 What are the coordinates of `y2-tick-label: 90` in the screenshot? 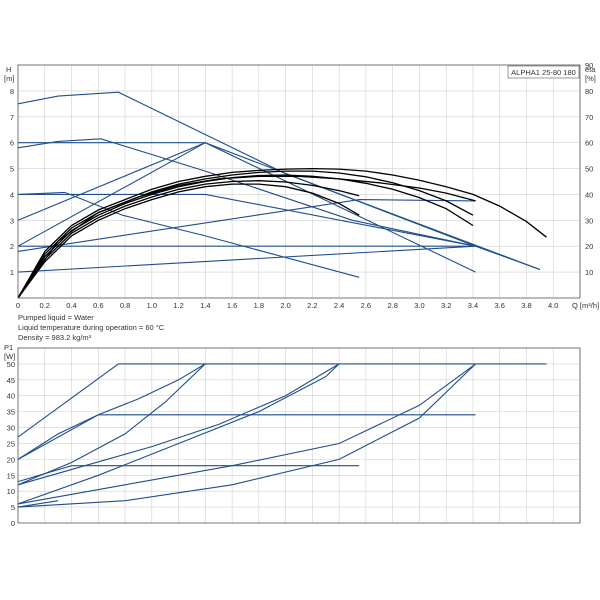 It's located at (589, 65).